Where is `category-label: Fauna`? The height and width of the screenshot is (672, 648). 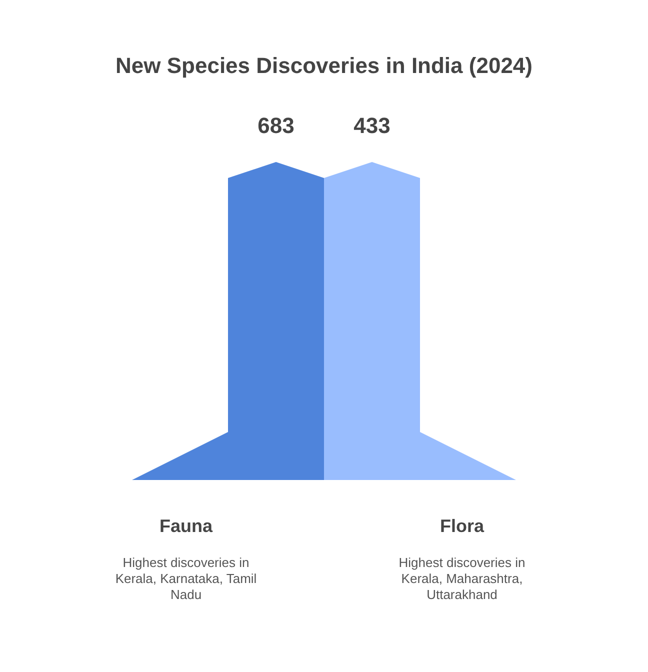 category-label: Fauna is located at coordinates (186, 526).